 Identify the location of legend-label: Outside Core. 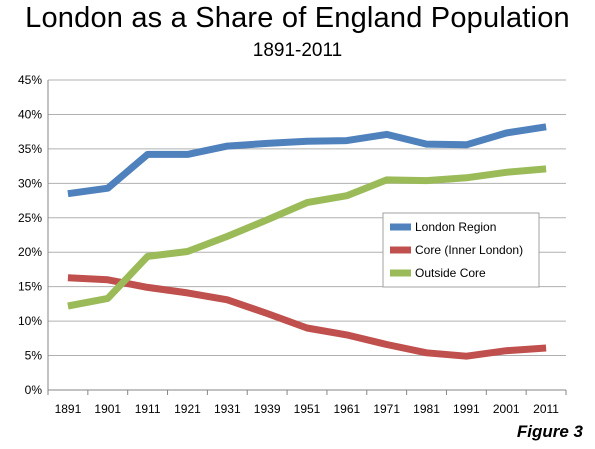
(450, 273).